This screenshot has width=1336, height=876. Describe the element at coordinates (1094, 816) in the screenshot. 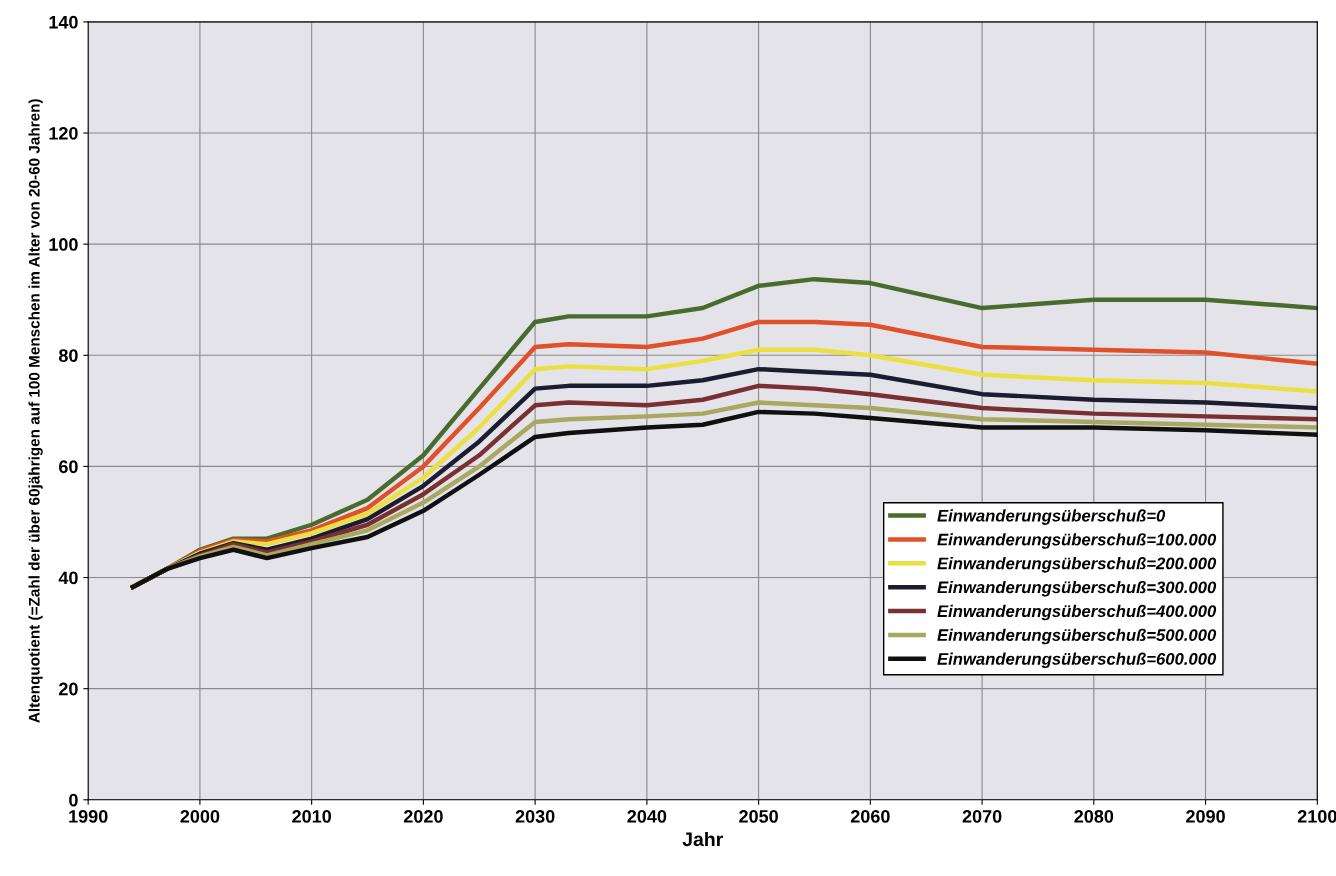

I see `x-tick-label: 2080` at that location.